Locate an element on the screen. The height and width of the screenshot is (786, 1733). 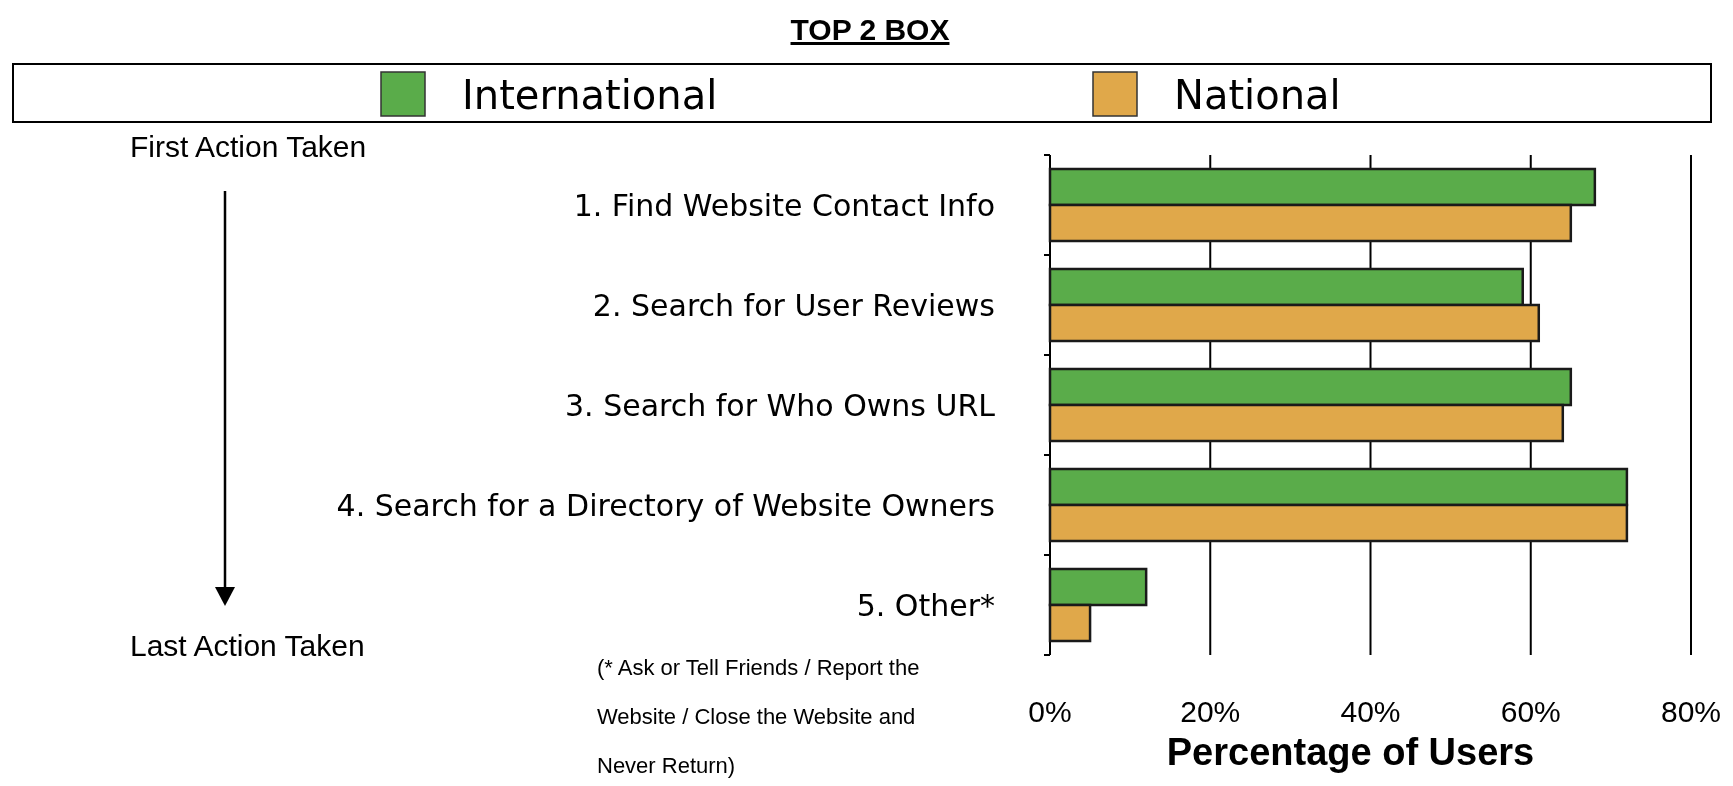
y-tick-label: 3. Search for Who Owns URL is located at coordinates (780, 405).